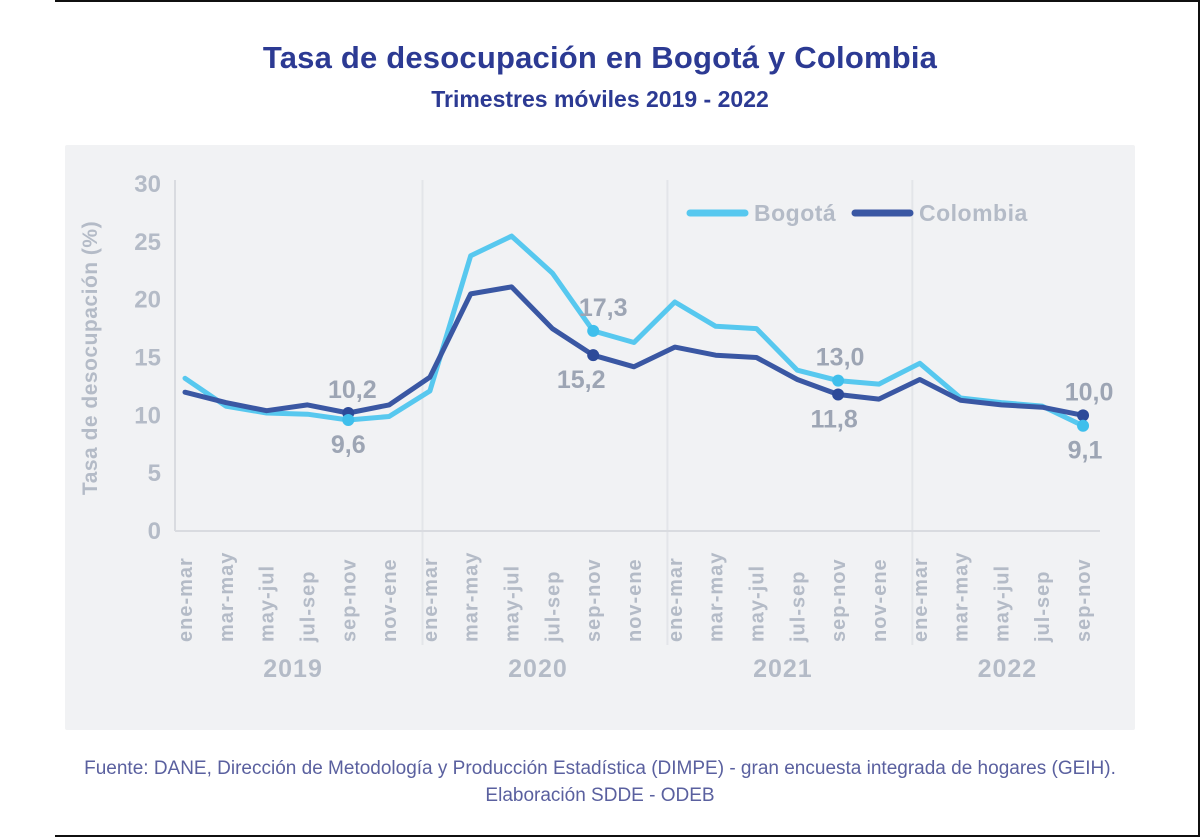  Describe the element at coordinates (90, 358) in the screenshot. I see `y-axis-title: Tasa de desocupación (%)` at that location.